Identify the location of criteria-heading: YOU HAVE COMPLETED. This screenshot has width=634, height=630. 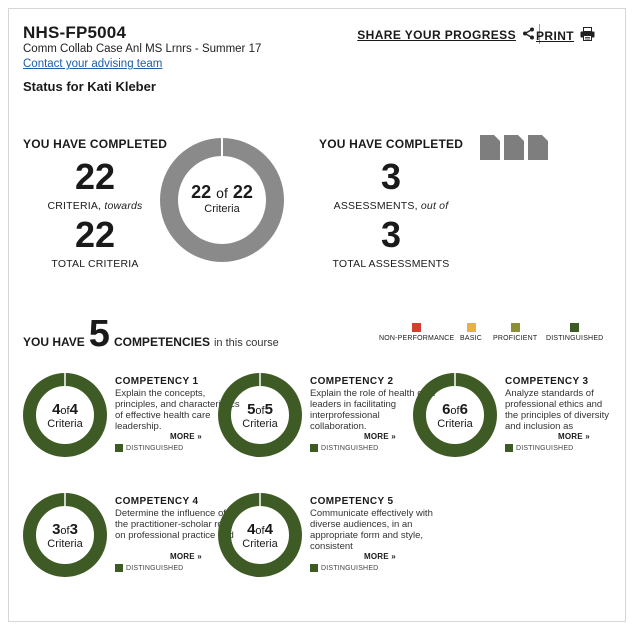
(95, 144).